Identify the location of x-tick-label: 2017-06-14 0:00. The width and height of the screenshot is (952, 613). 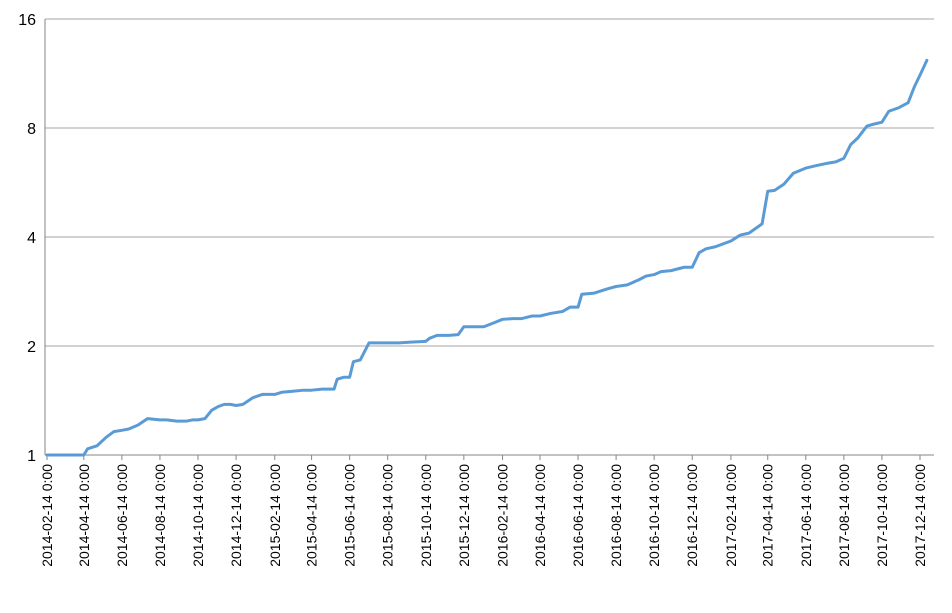
(806, 515).